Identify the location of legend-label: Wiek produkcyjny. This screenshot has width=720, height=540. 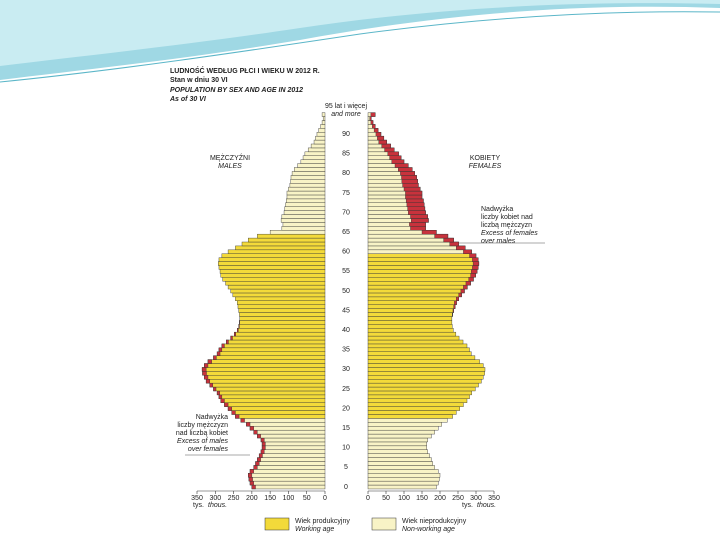
(322, 521).